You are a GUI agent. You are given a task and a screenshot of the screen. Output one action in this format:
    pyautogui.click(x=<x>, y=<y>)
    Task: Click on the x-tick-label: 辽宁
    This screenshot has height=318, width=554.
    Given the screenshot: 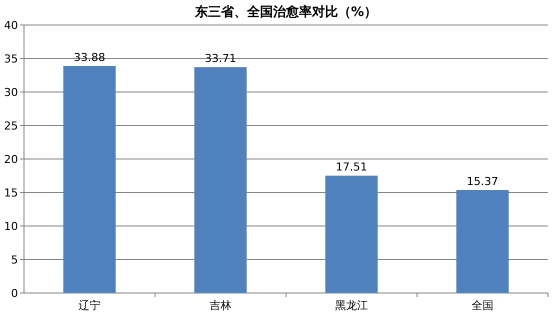 What is the action you would take?
    pyautogui.click(x=89, y=305)
    